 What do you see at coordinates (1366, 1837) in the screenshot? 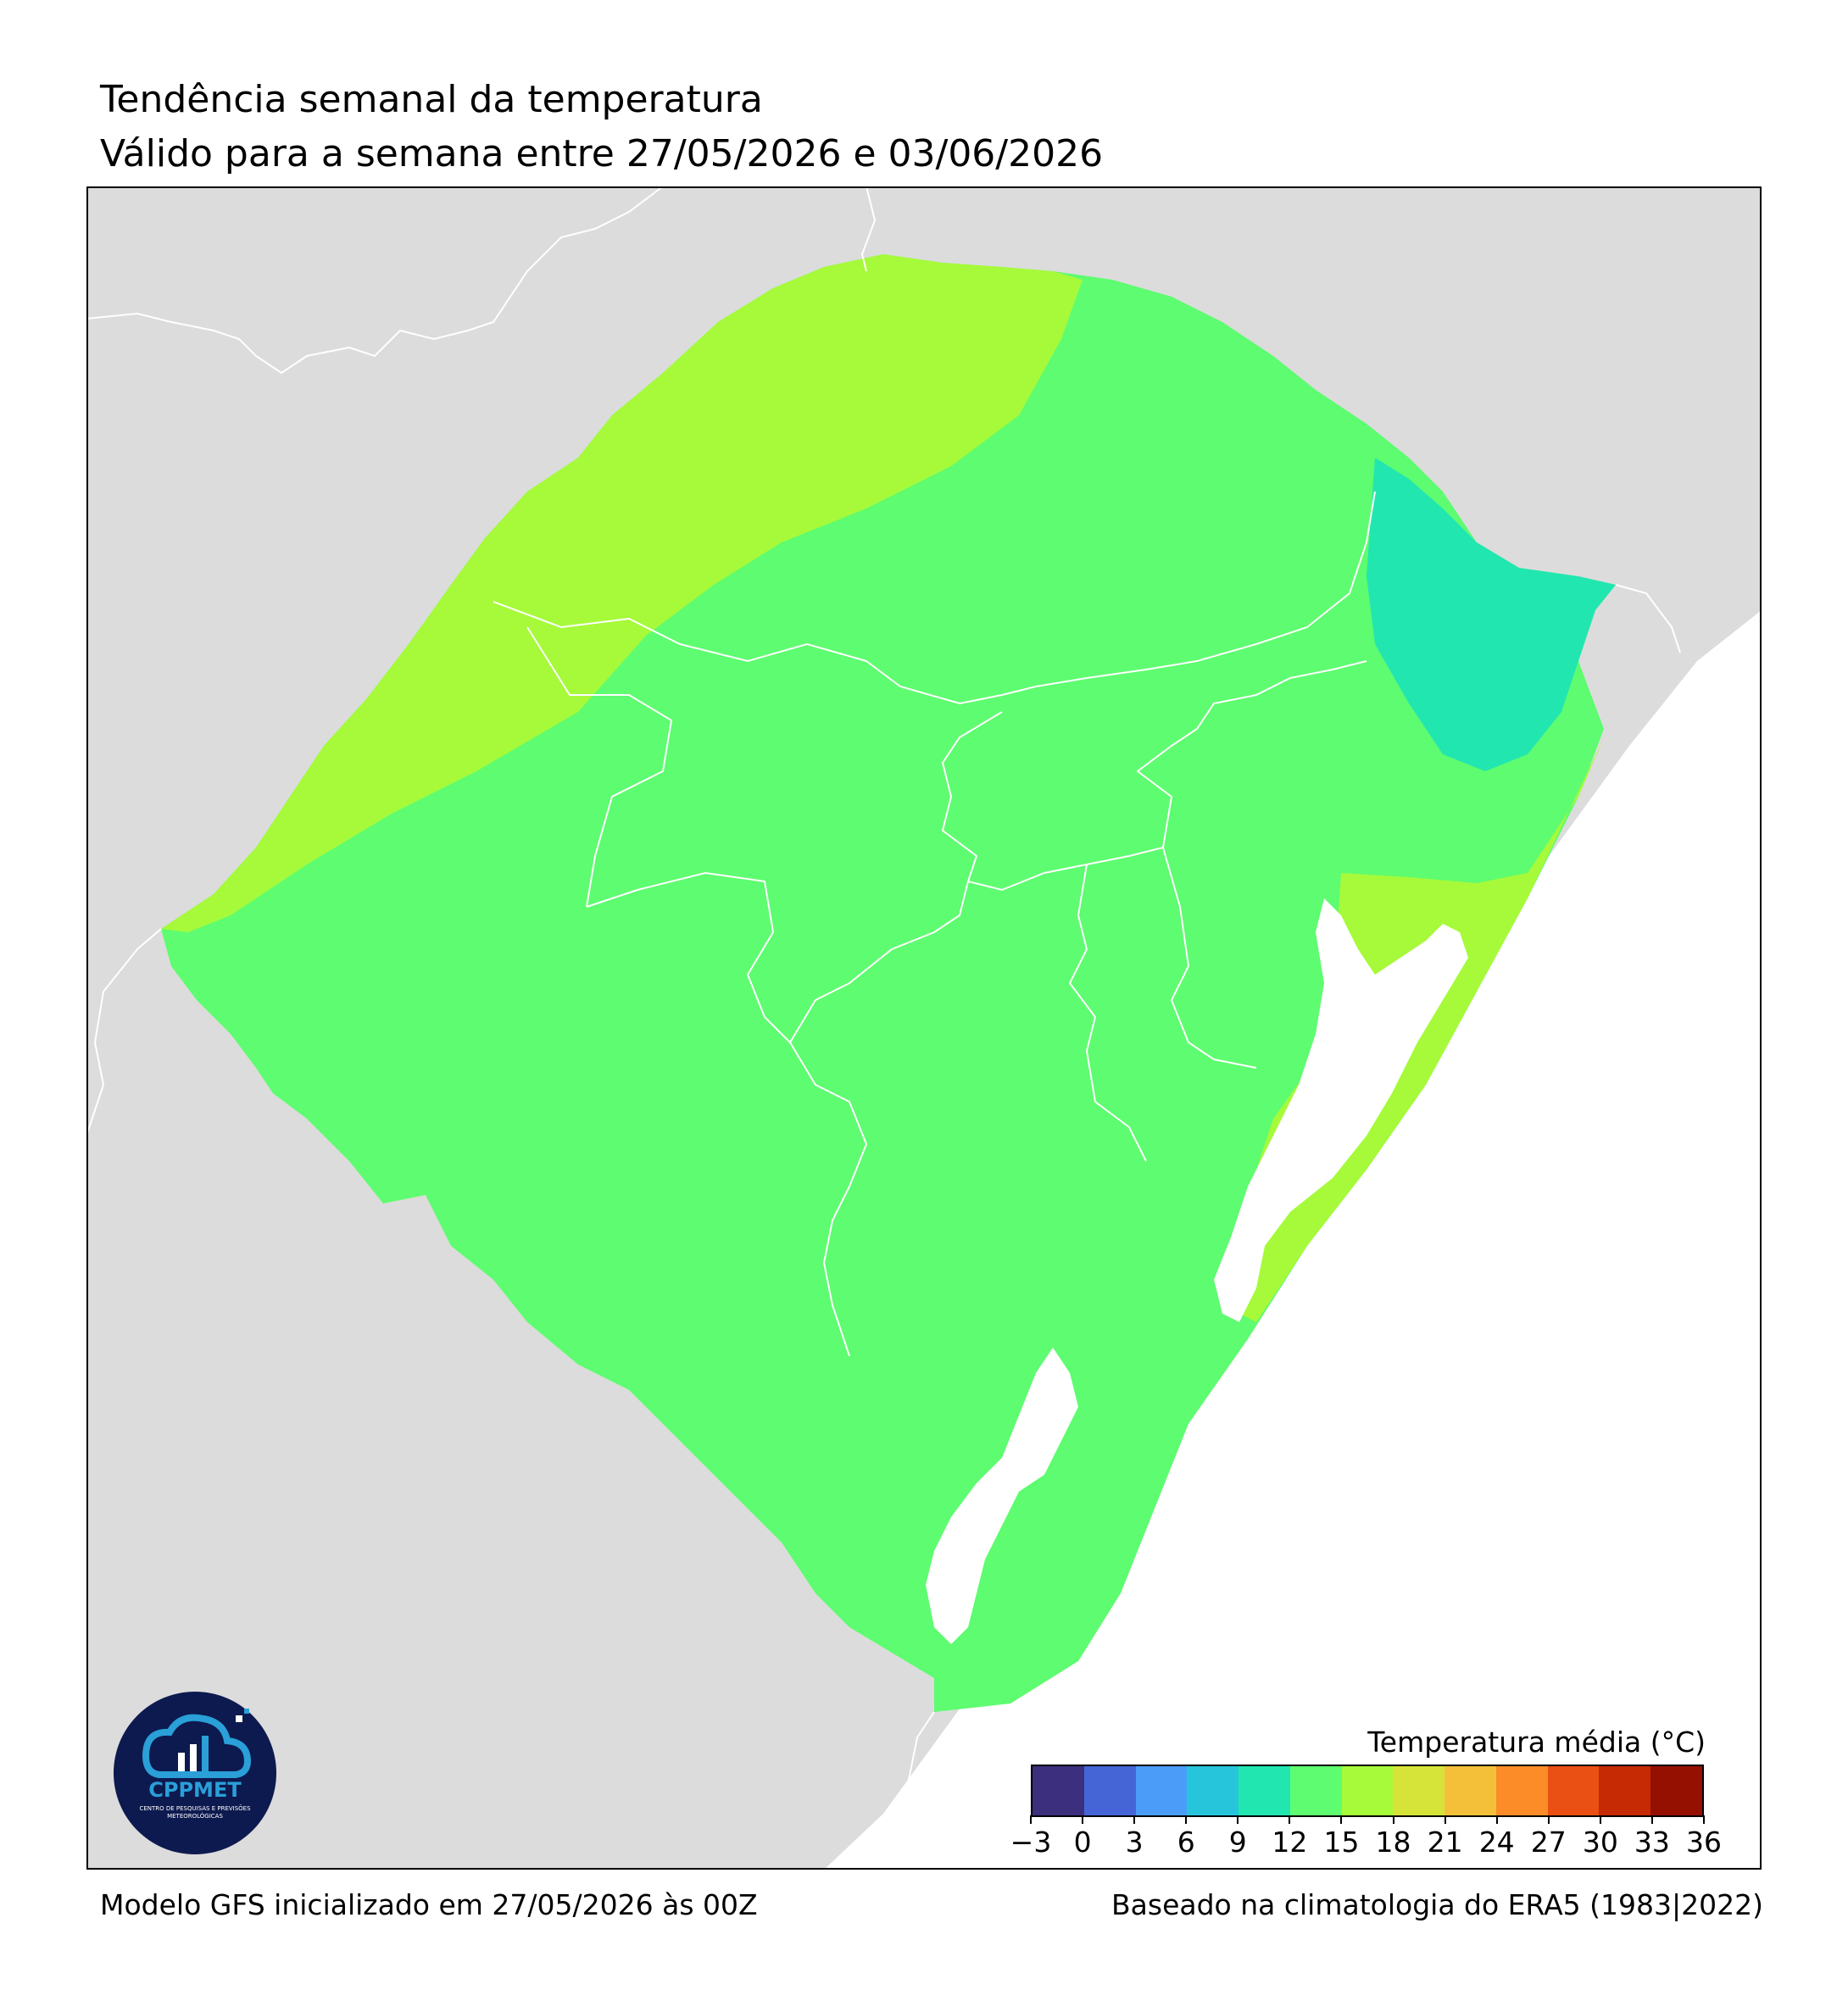
I see `colorbar-ticks: −3 0 3 6 9 12 15 18 21 24 27 30 33 36` at bounding box center [1366, 1837].